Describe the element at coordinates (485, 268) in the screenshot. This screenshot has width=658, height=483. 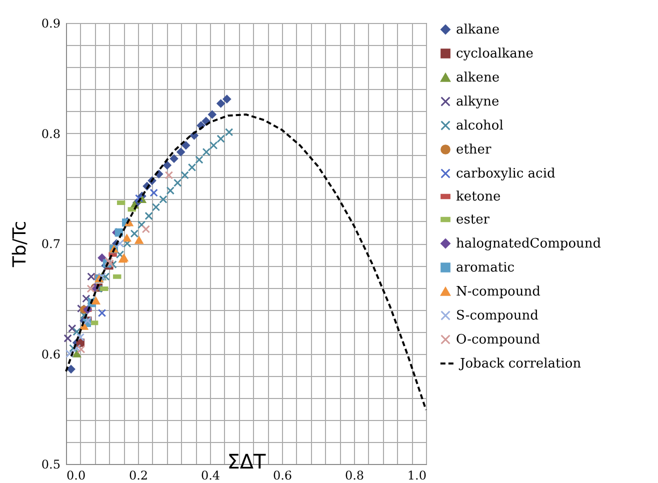
I see `legend-label: aromatic` at that location.